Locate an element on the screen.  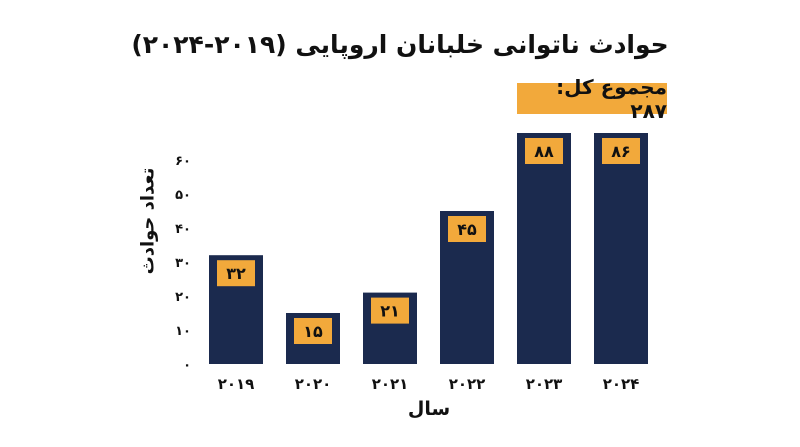
bar-value-label: ۳۲ is located at coordinates (236, 273).